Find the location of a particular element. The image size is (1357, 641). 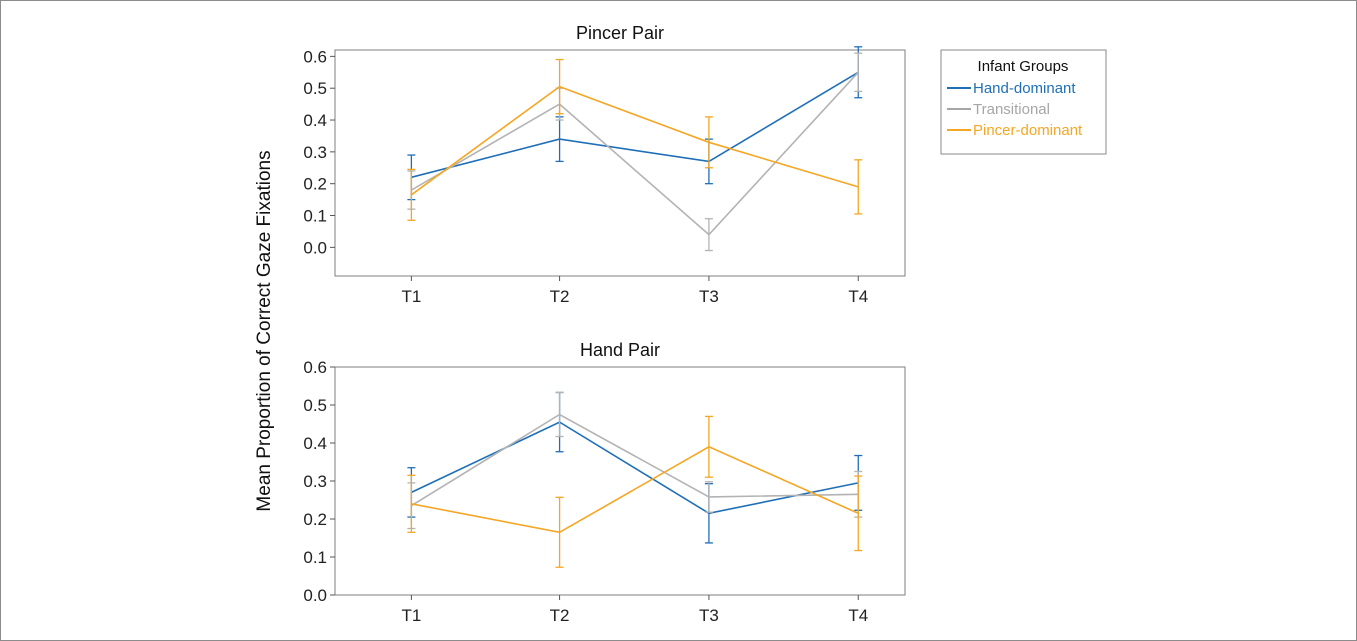

legend-box is located at coordinates (1023, 102).